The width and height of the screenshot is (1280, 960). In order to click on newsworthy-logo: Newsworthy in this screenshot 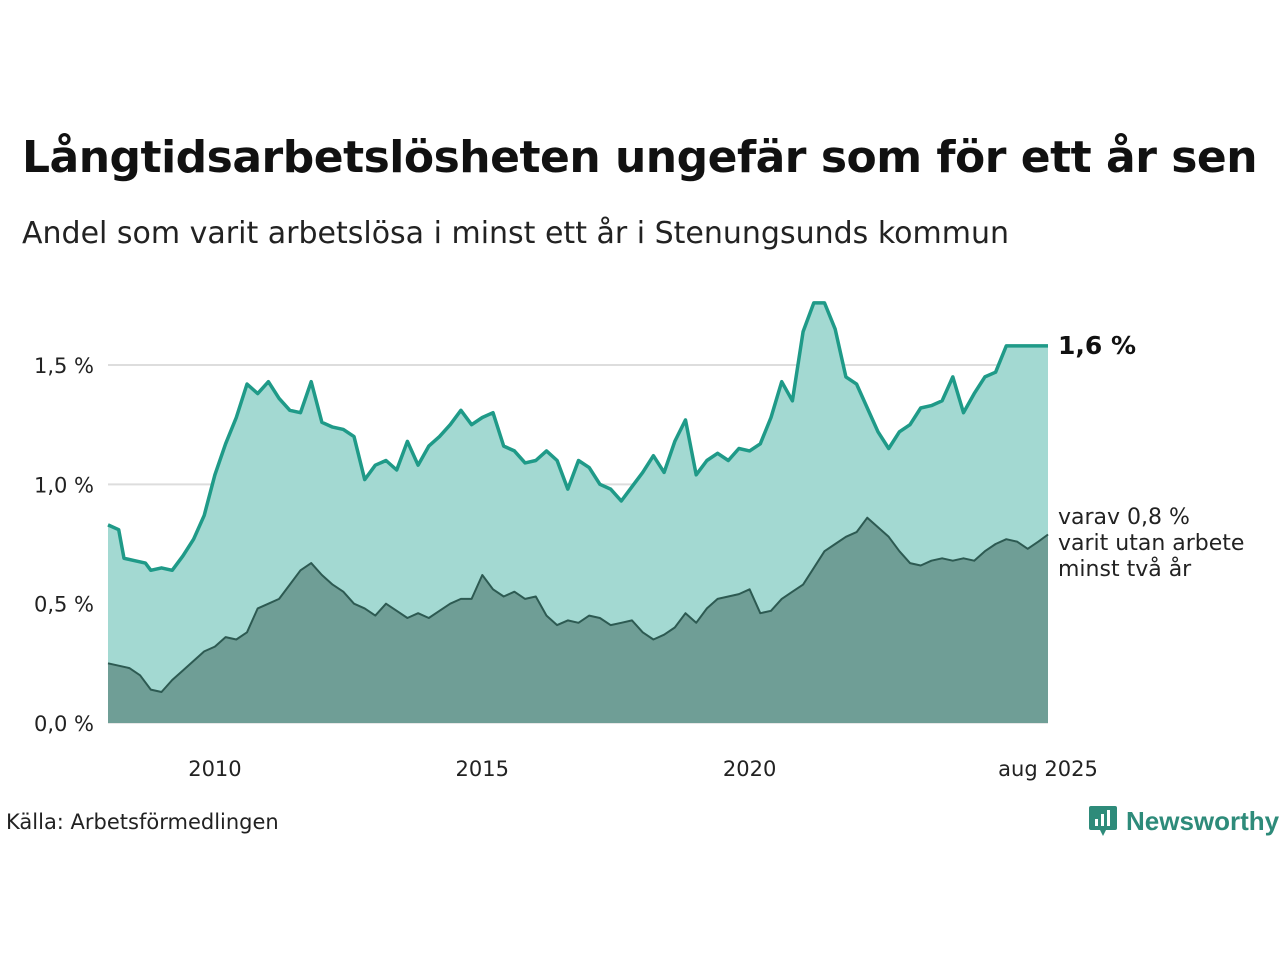, I will do `click(1183, 821)`.